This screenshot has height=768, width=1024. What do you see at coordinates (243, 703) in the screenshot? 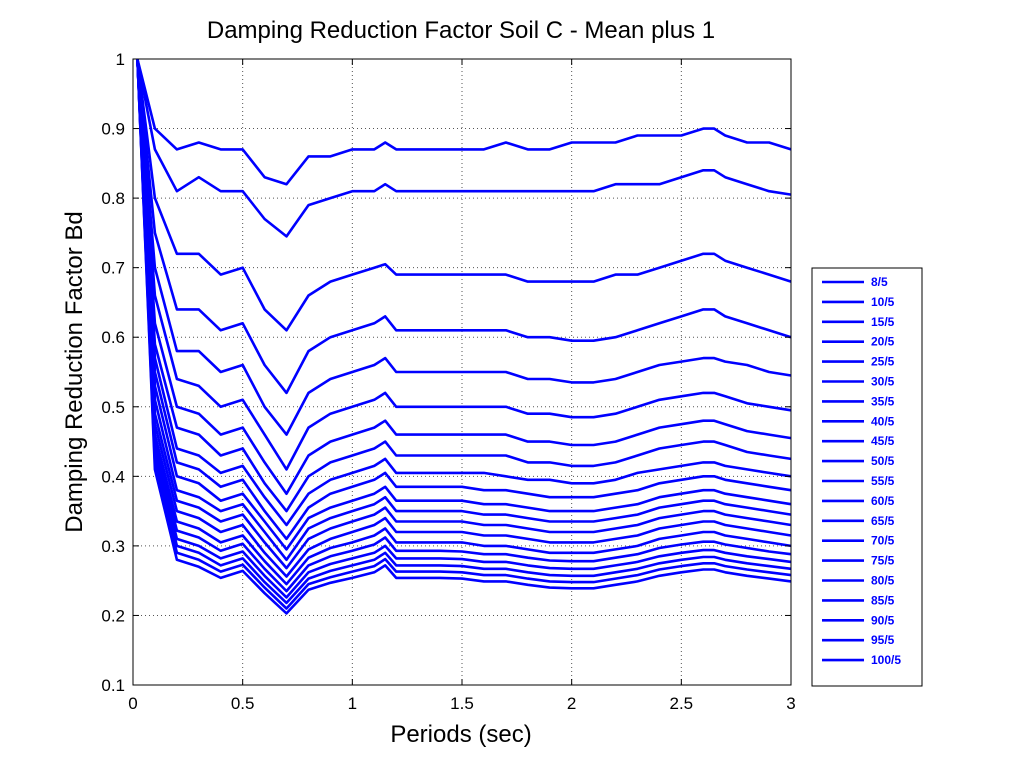
I see `x-tick-label: 0.5` at bounding box center [243, 703].